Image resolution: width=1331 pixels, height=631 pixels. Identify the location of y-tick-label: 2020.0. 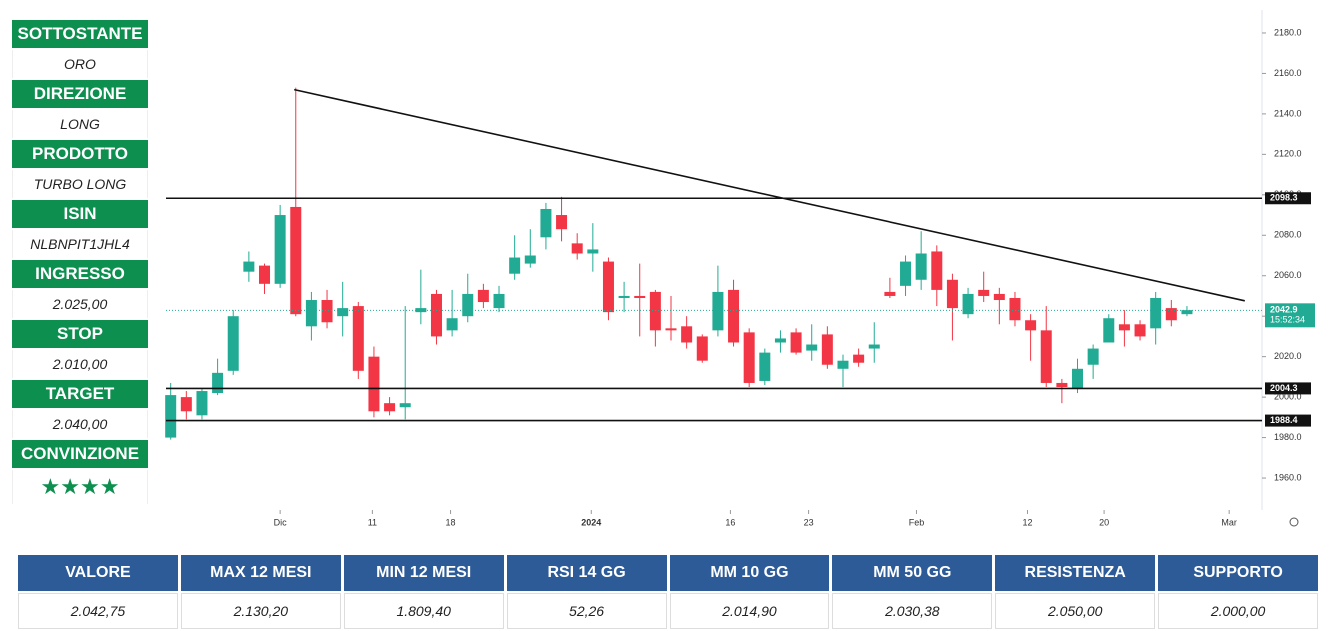
(1288, 356).